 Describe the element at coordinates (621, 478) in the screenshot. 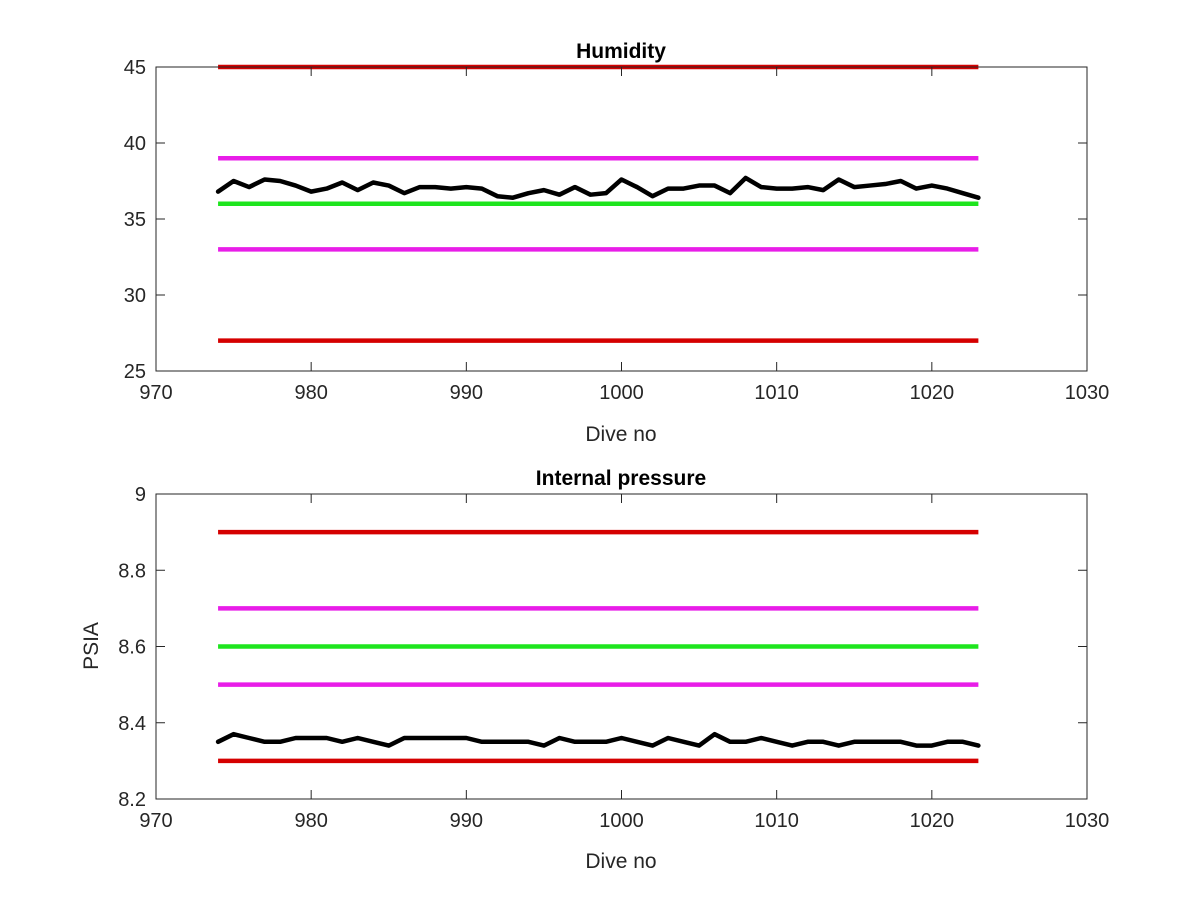

I see `pressure-chart-title: Internal pressure` at that location.